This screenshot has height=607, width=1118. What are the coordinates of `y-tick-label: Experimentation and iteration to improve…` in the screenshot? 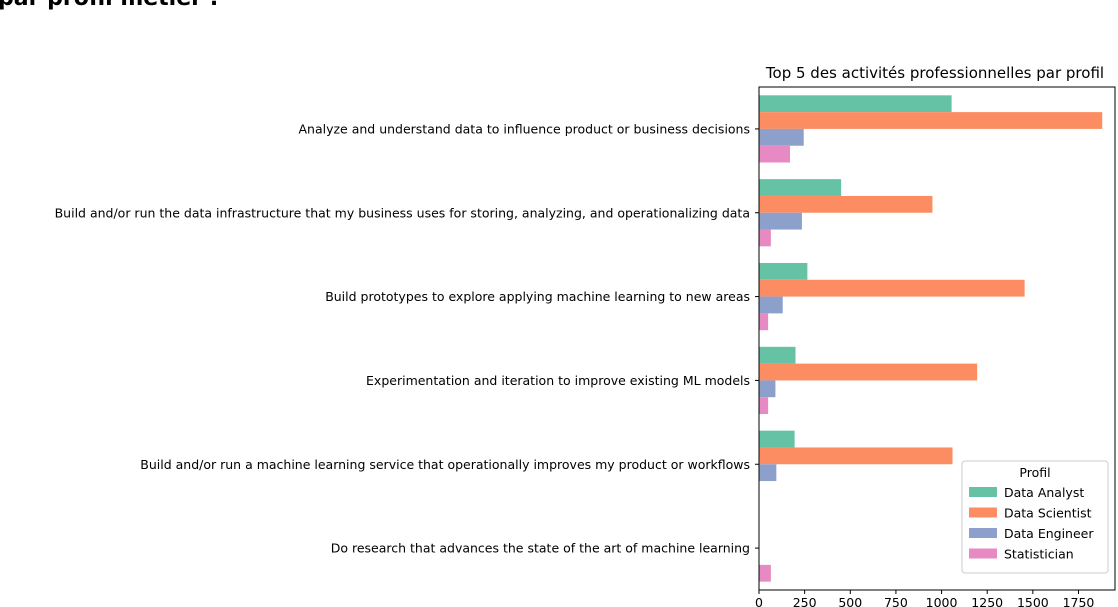 It's located at (558, 380).